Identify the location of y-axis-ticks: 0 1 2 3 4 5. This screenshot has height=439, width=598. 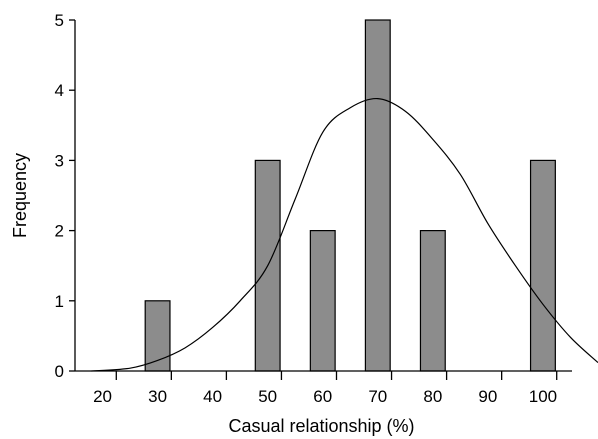
(65, 196).